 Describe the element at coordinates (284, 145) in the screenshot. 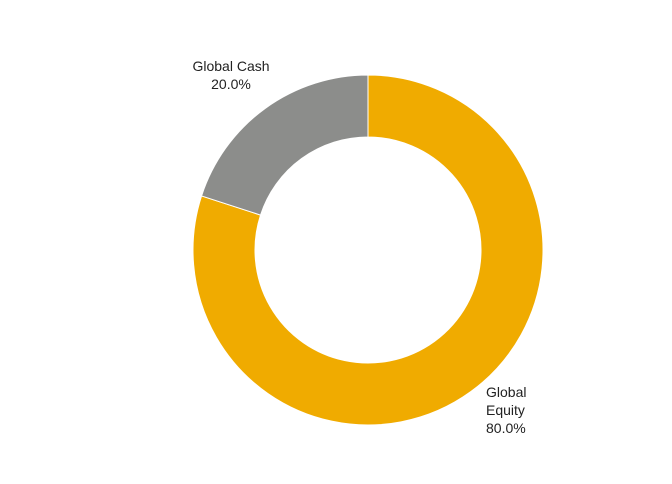

I see `donut-slice` at that location.